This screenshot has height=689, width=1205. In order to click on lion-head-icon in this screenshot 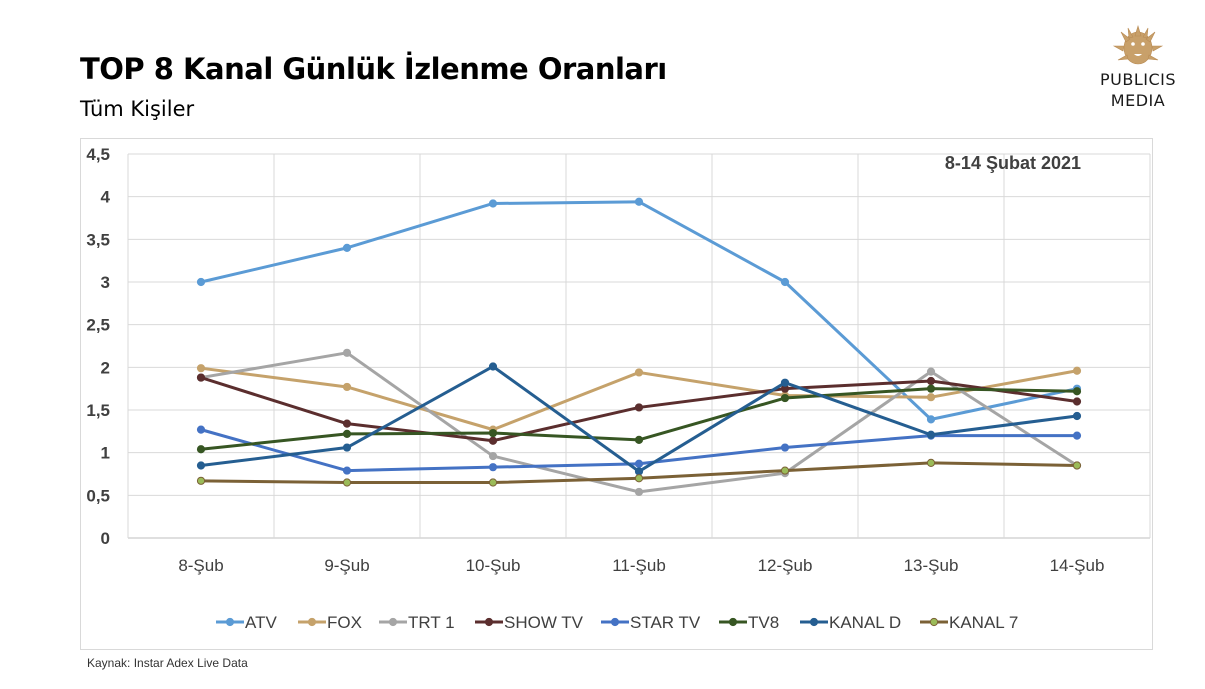, I will do `click(1138, 44)`.